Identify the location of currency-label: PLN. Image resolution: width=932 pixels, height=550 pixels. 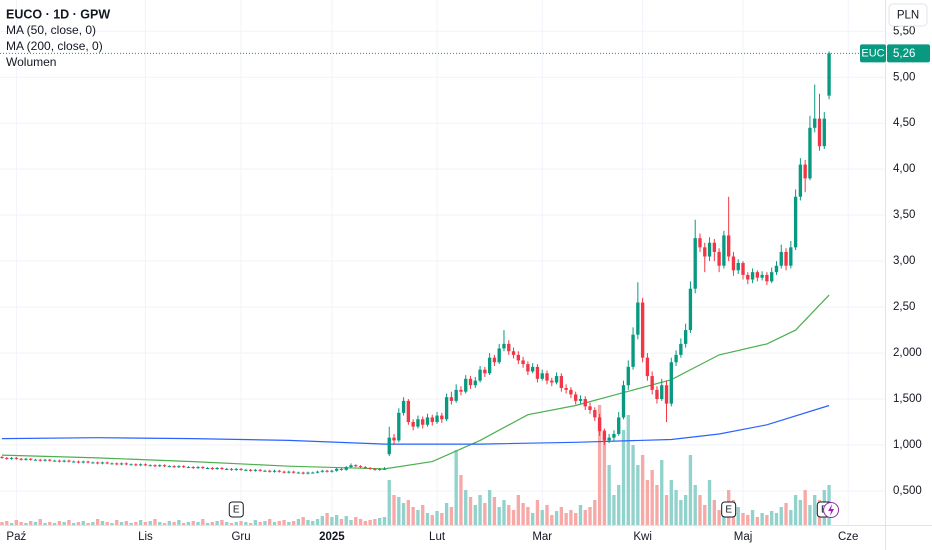
(908, 16).